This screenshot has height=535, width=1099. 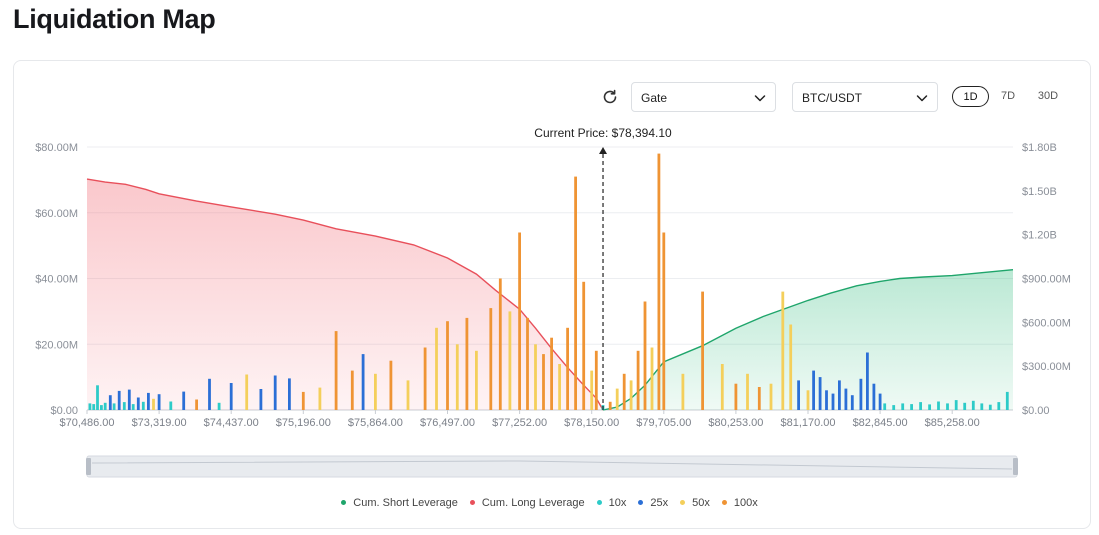 What do you see at coordinates (653, 503) in the screenshot?
I see `legend-item: 25x` at bounding box center [653, 503].